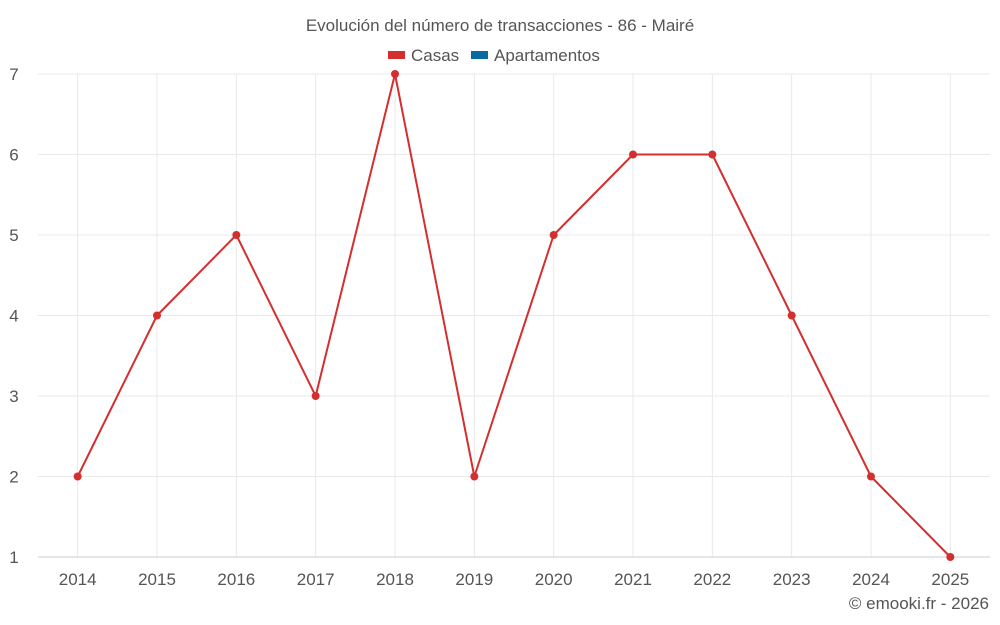 The width and height of the screenshot is (1000, 625). Describe the element at coordinates (316, 579) in the screenshot. I see `x-tick-label: 2017` at that location.